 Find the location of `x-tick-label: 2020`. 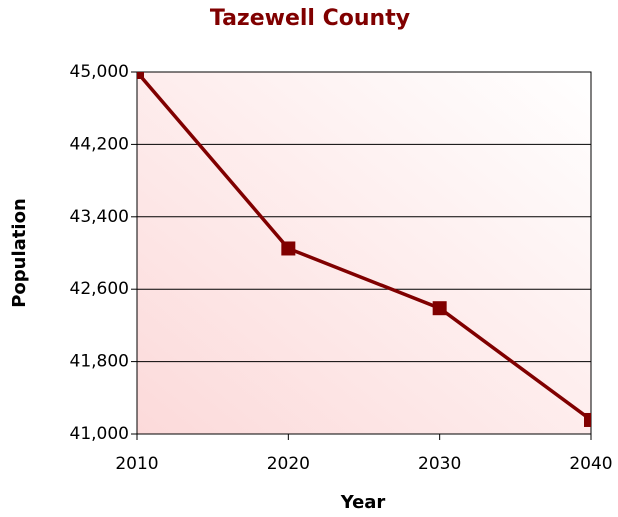

x-tick-label: 2020 is located at coordinates (288, 464).